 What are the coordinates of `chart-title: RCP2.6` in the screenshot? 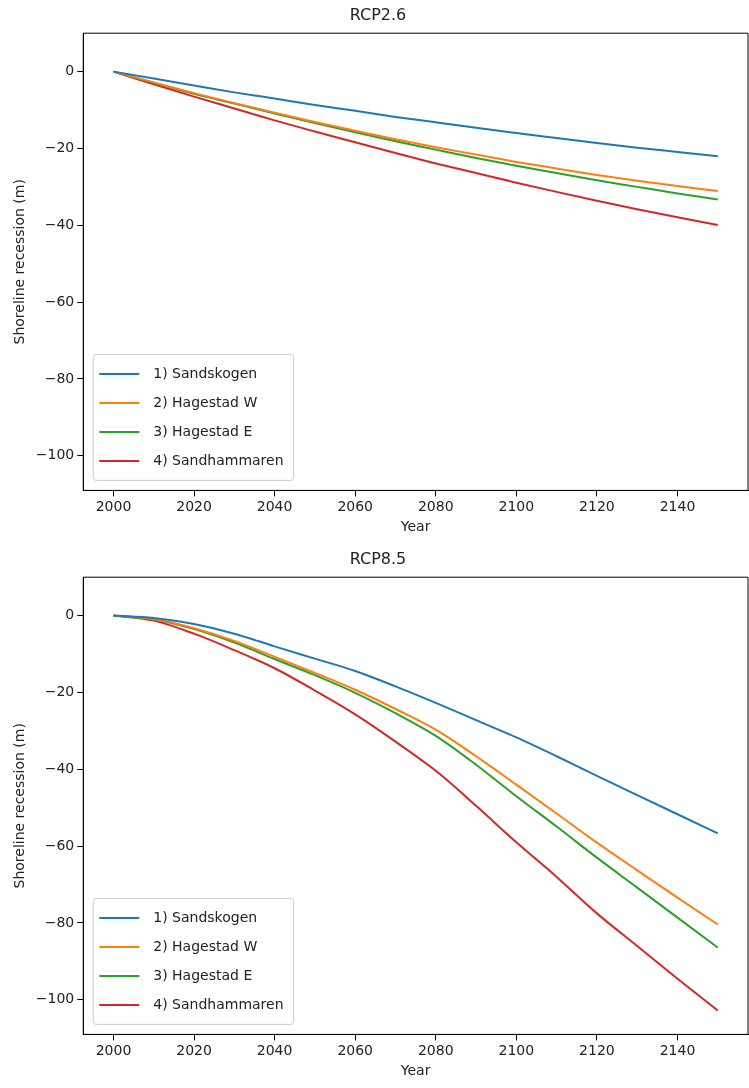 It's located at (378, 14).